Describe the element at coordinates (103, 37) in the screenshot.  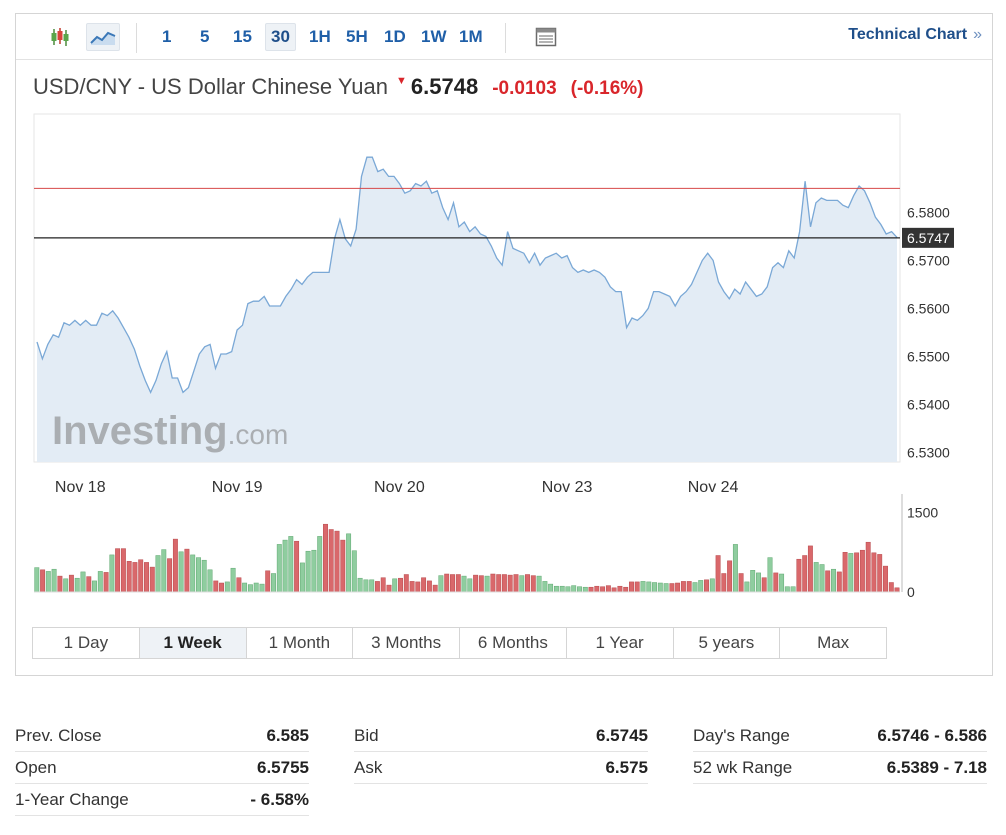
I see `area-chart-button` at that location.